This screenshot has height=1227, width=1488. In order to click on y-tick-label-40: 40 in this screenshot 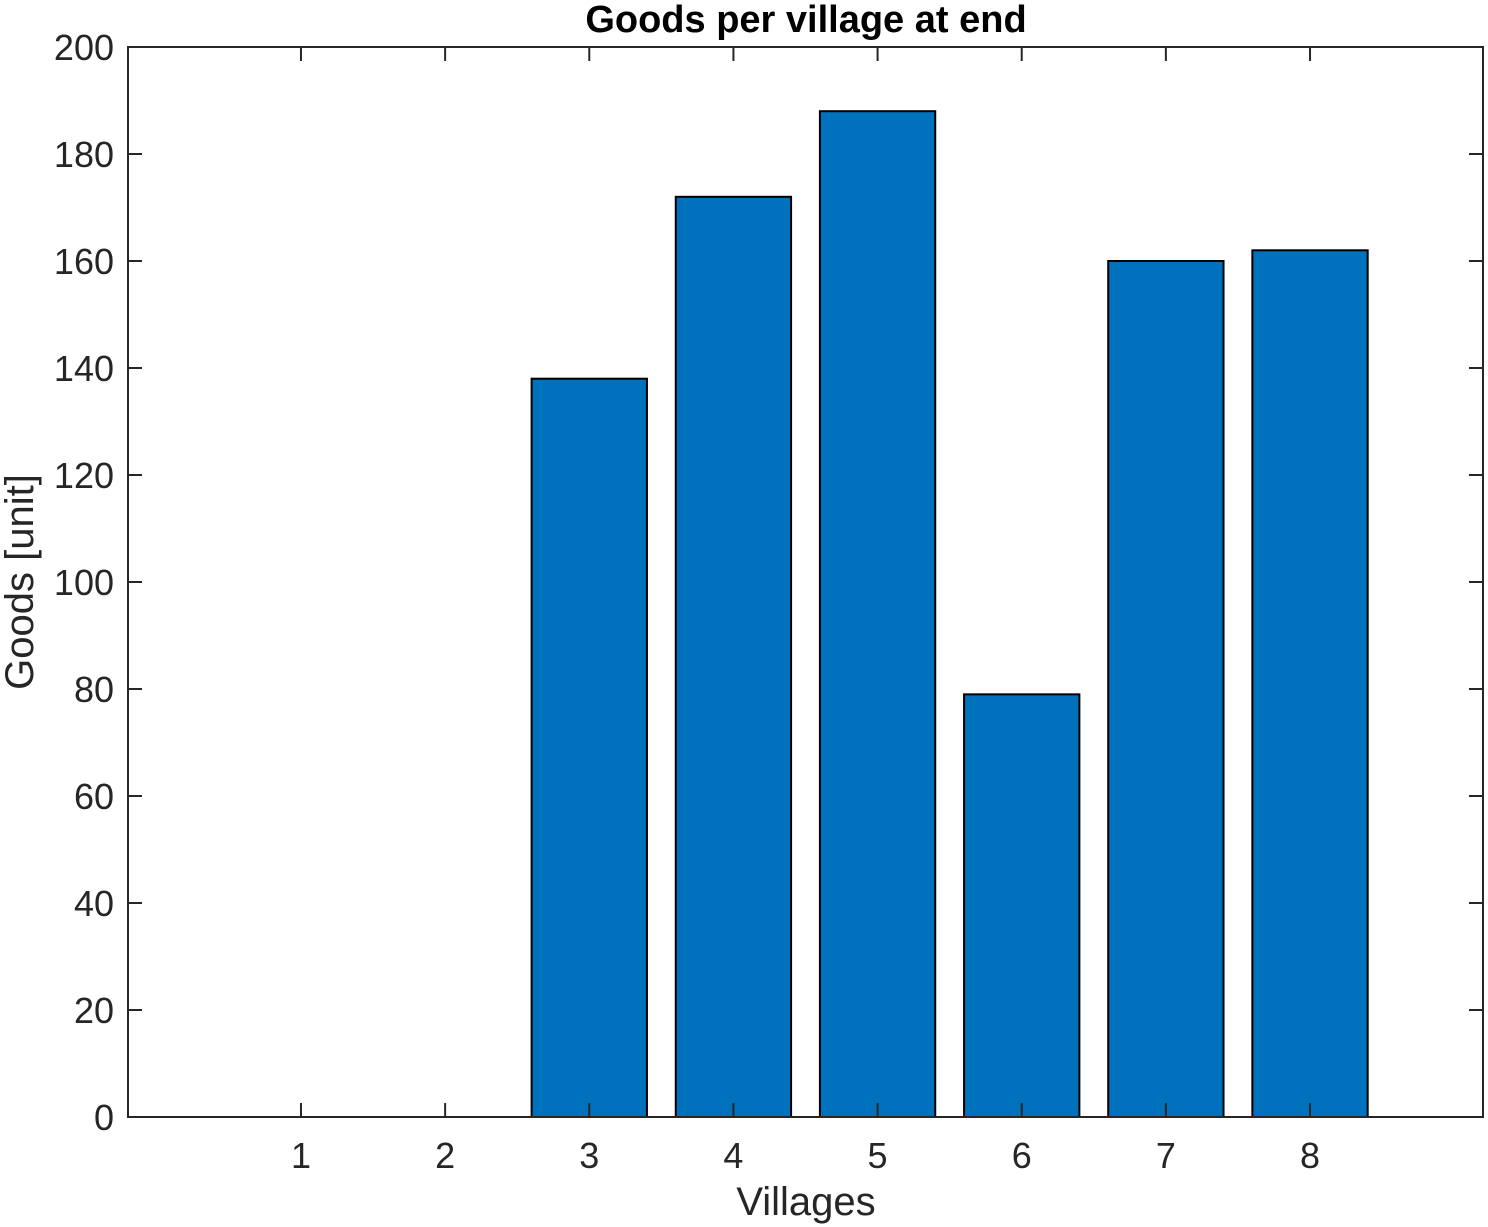, I will do `click(94, 903)`.